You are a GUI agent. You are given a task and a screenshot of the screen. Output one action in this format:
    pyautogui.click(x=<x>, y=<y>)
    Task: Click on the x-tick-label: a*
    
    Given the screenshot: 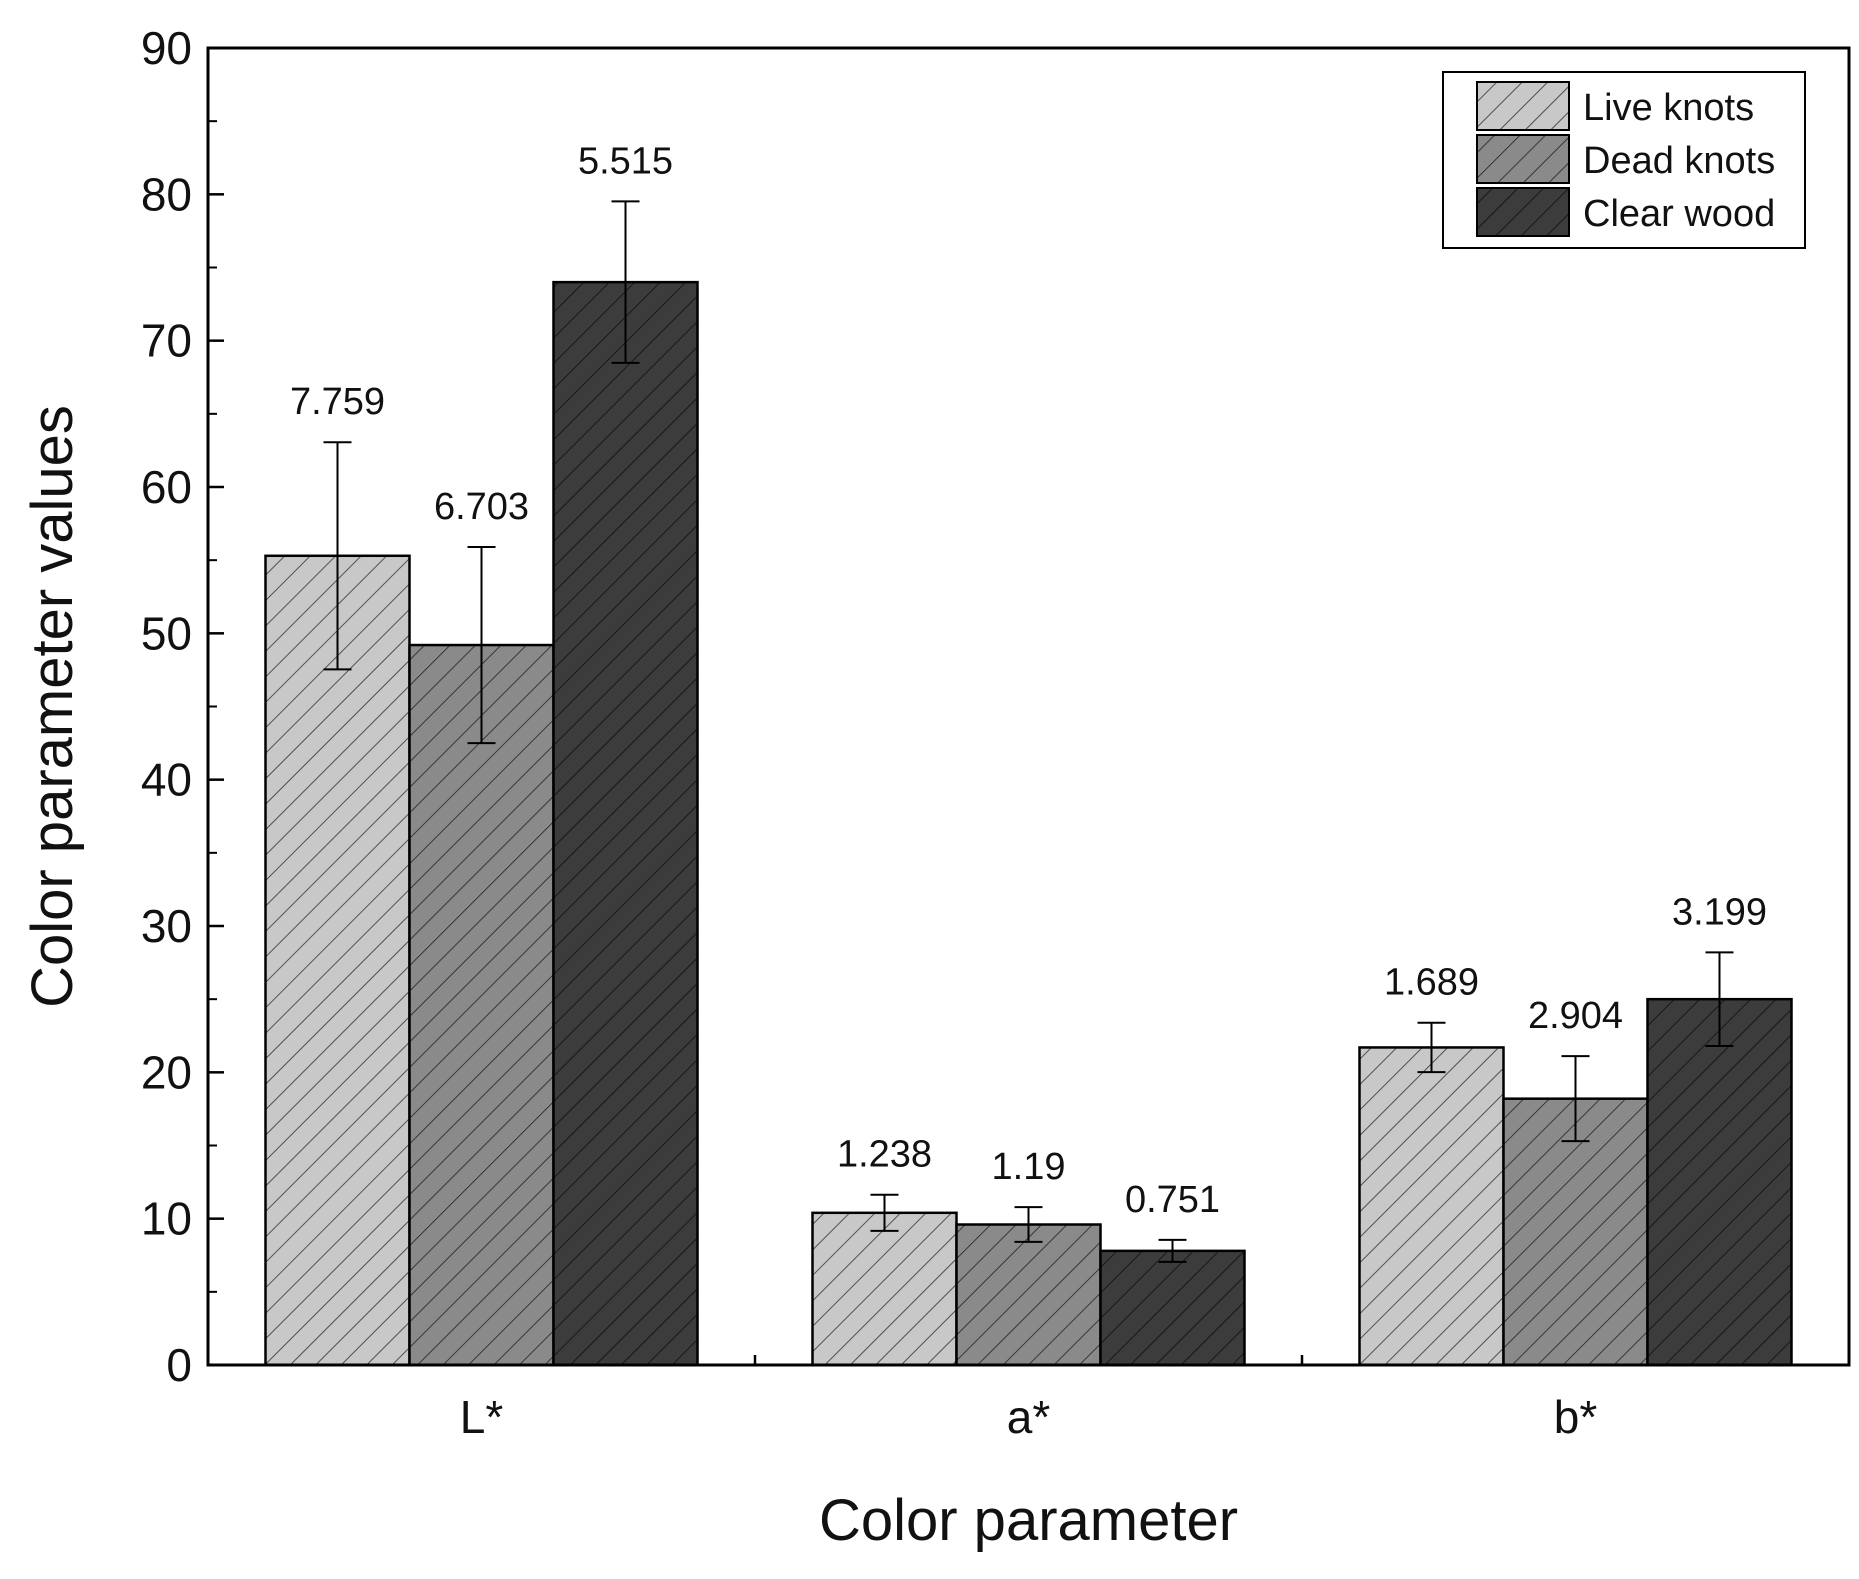 What is the action you would take?
    pyautogui.click(x=1029, y=1417)
    